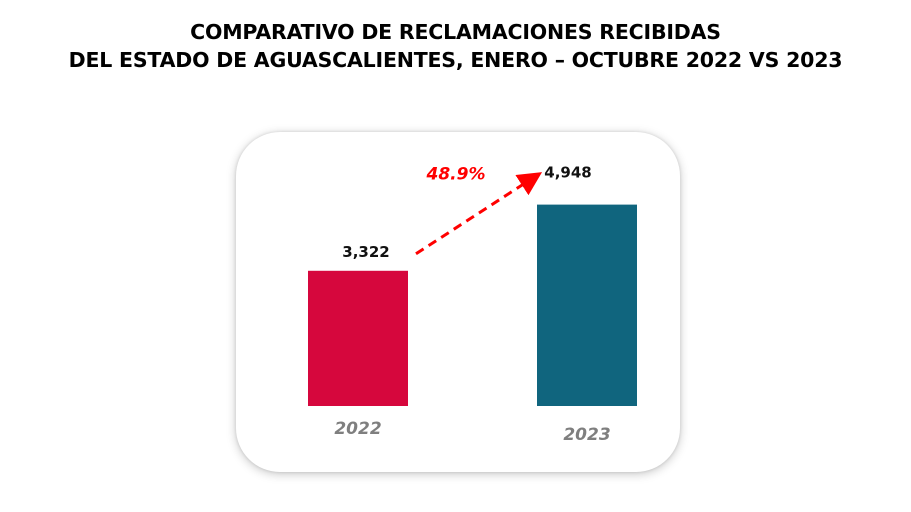 The width and height of the screenshot is (911, 512). Describe the element at coordinates (567, 173) in the screenshot. I see `value-label-2023: 4,948` at that location.